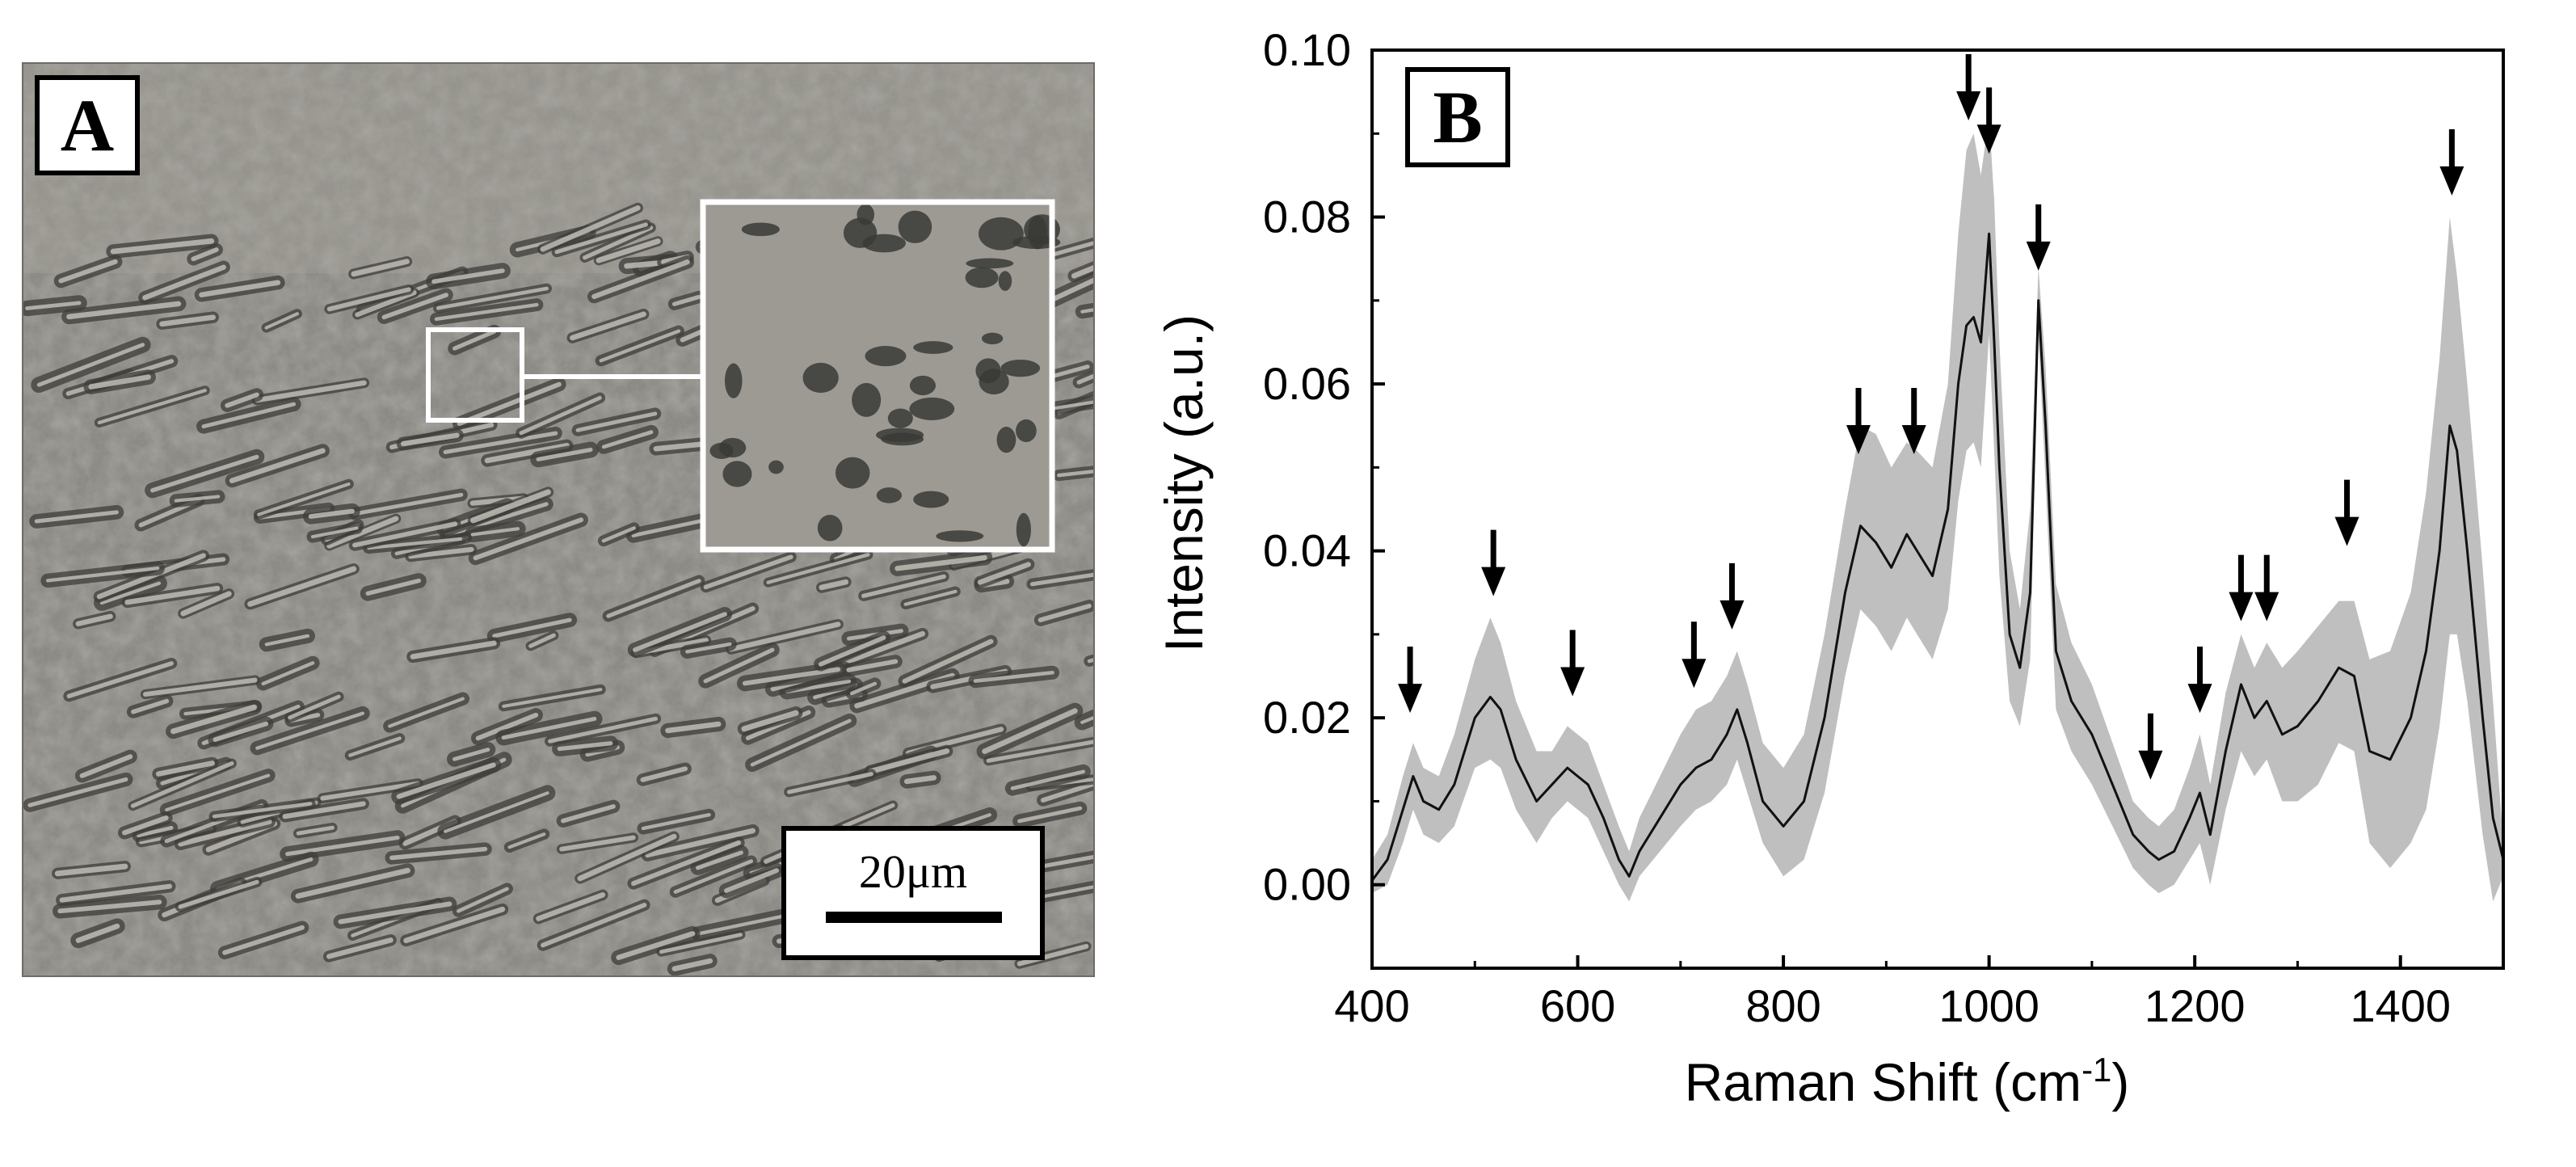  I want to click on x-tick-label: 1000, so click(1988, 1005).